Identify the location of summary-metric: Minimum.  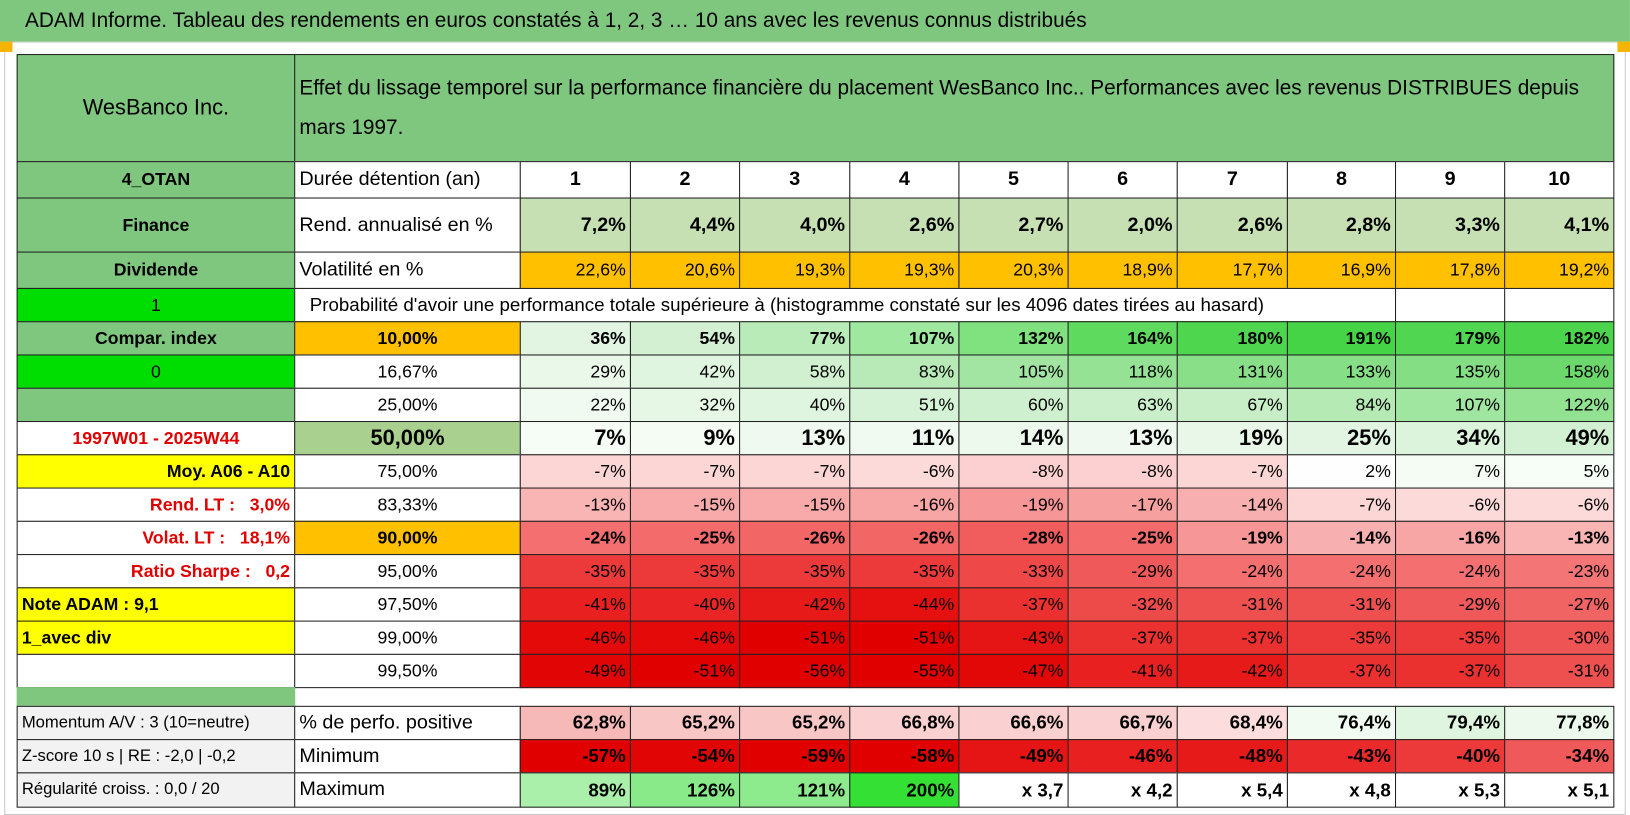
(407, 756).